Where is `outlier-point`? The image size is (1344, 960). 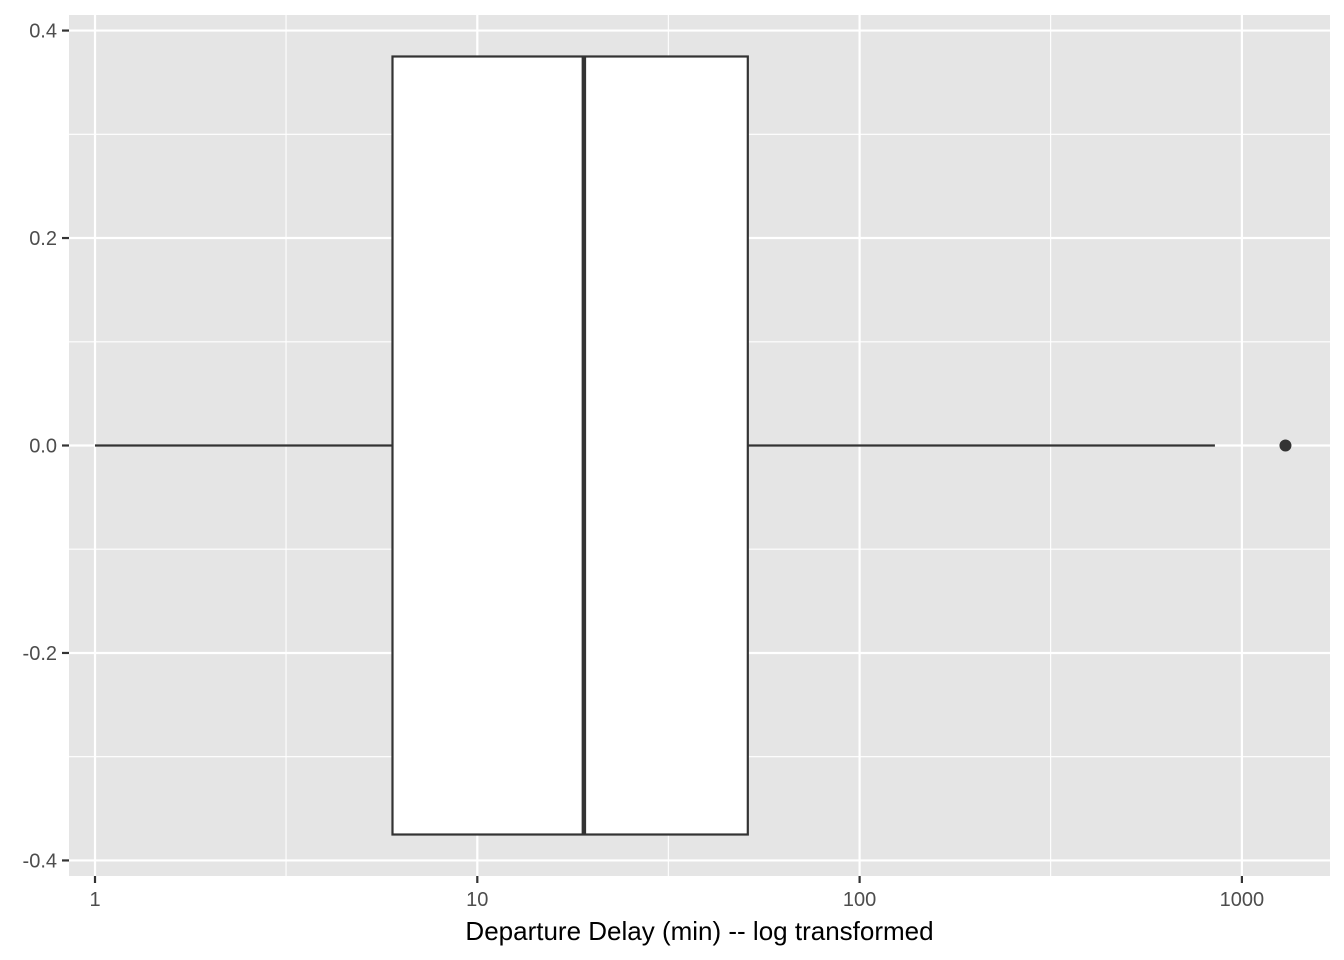
outlier-point is located at coordinates (1285, 446).